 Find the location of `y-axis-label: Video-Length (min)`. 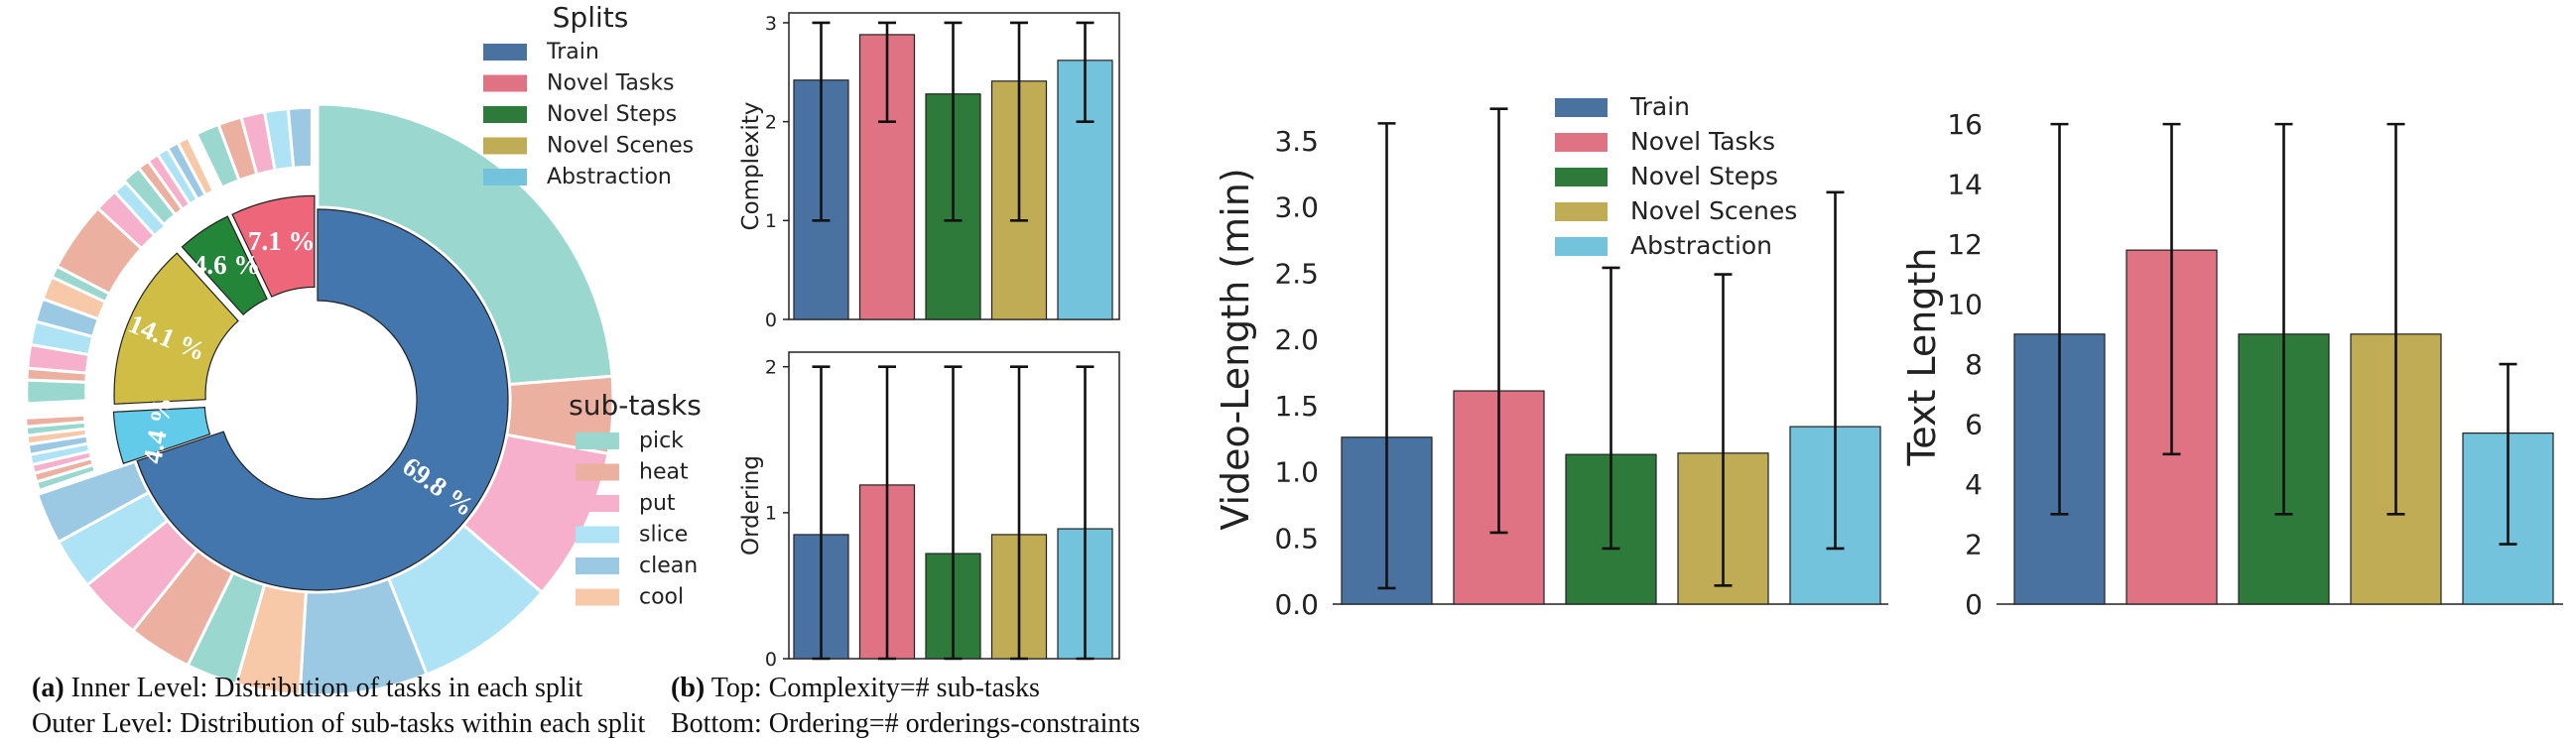

y-axis-label: Video-Length (min) is located at coordinates (1236, 349).